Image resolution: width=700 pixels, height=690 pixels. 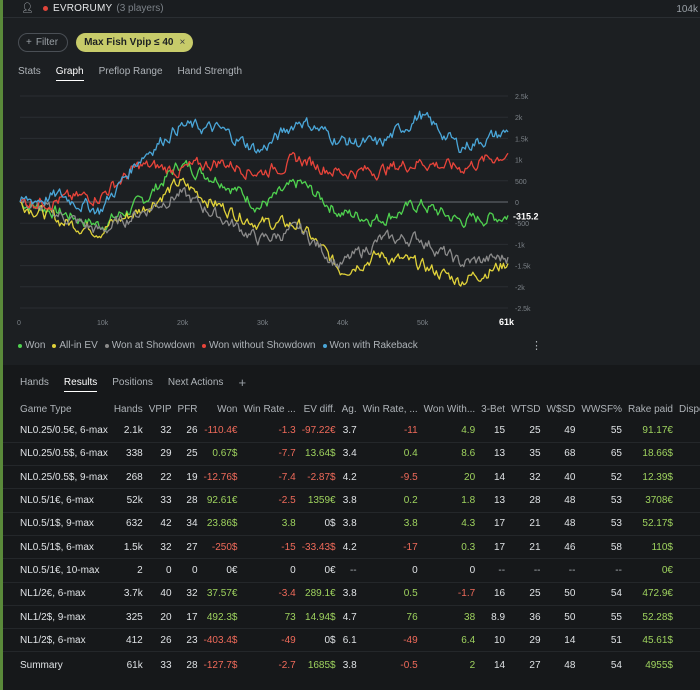 What do you see at coordinates (349, 617) in the screenshot?
I see `table-cell: 4.7` at bounding box center [349, 617].